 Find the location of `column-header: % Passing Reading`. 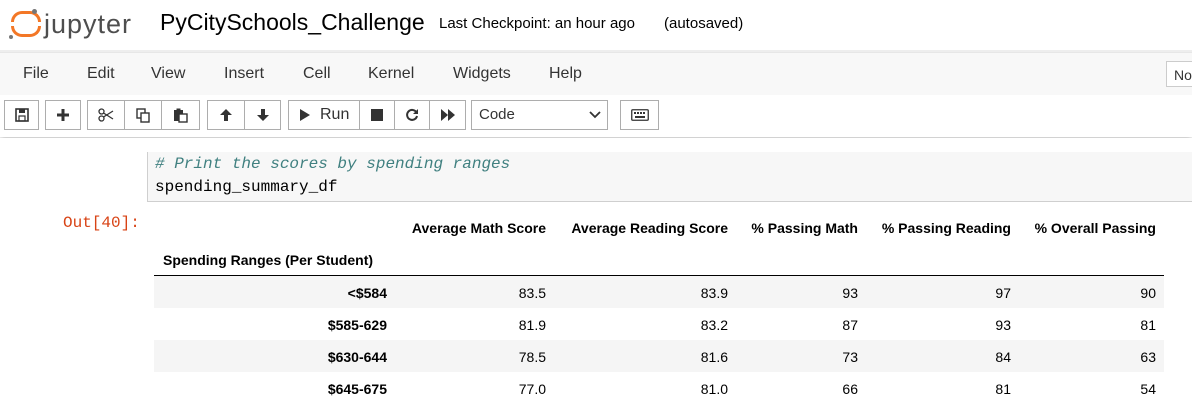

column-header: % Passing Reading is located at coordinates (946, 228).